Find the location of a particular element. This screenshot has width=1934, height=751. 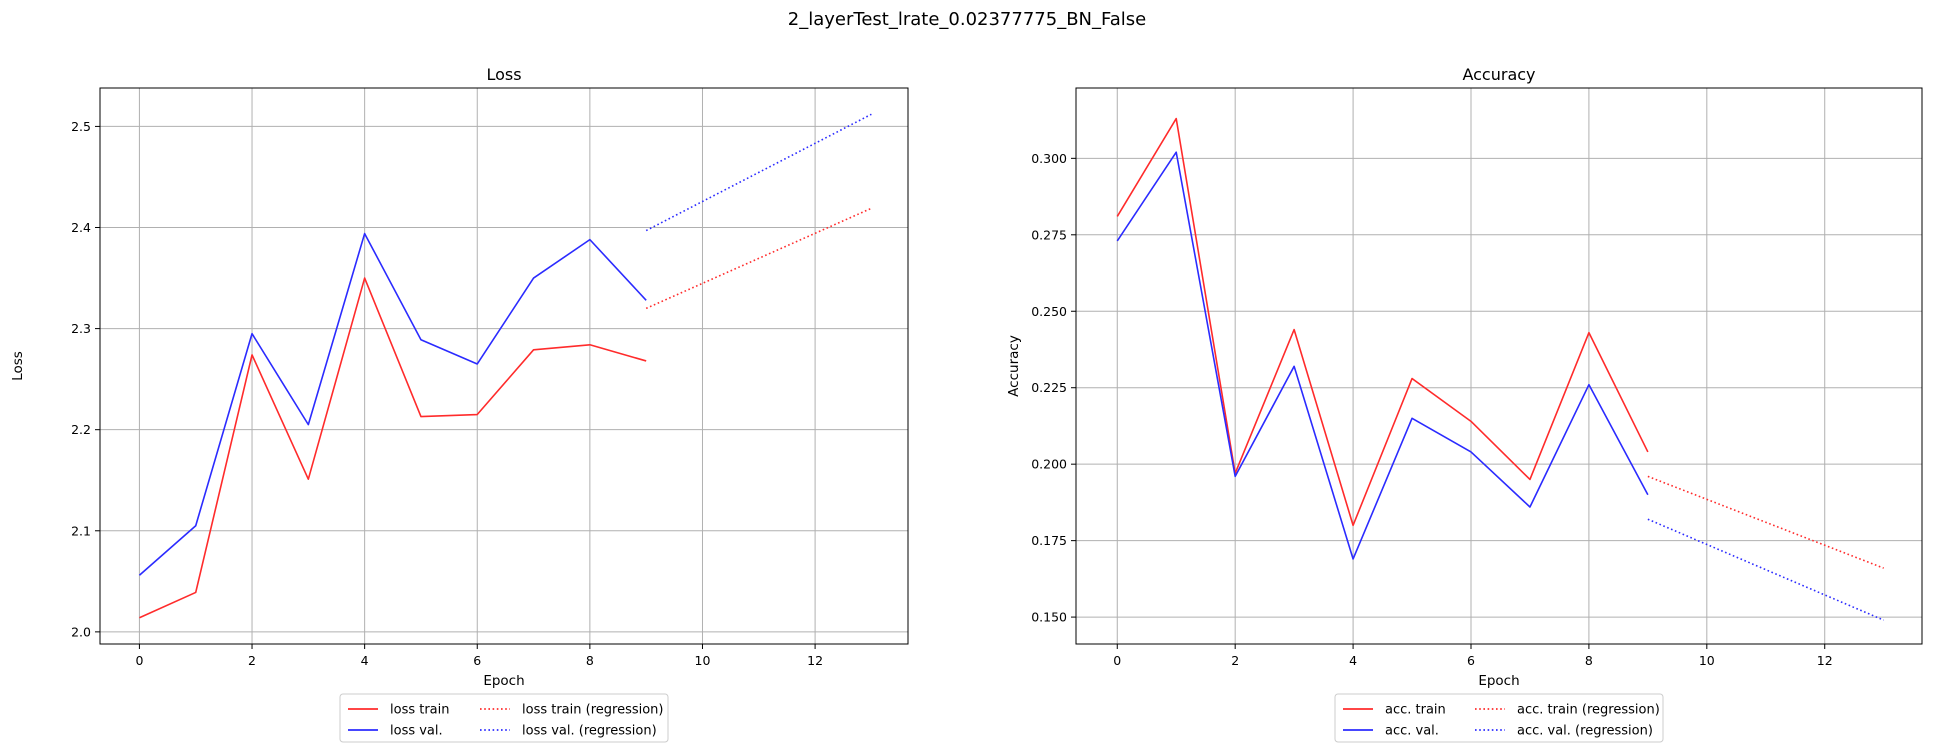

loss-xlabel: Epoch is located at coordinates (503, 681).